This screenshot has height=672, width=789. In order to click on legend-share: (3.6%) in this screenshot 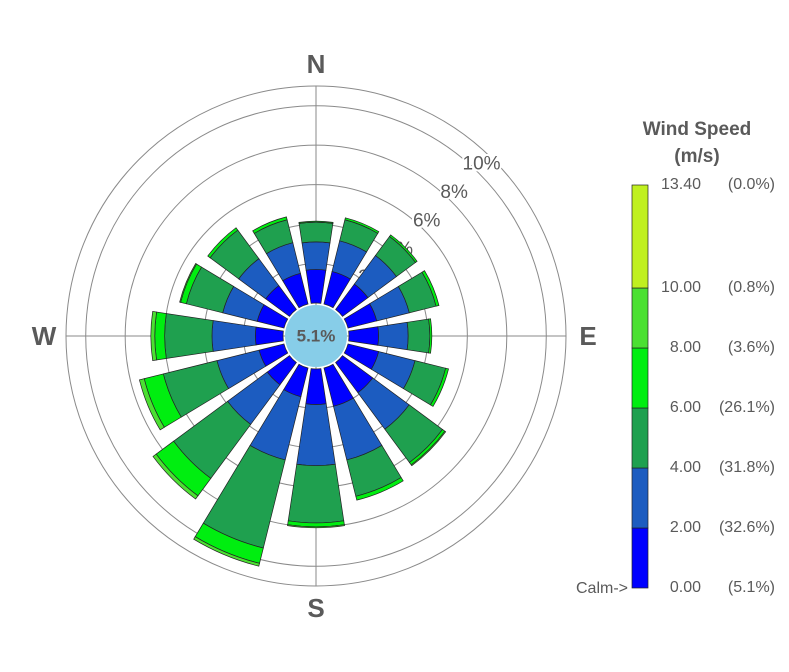, I will do `click(751, 347)`.